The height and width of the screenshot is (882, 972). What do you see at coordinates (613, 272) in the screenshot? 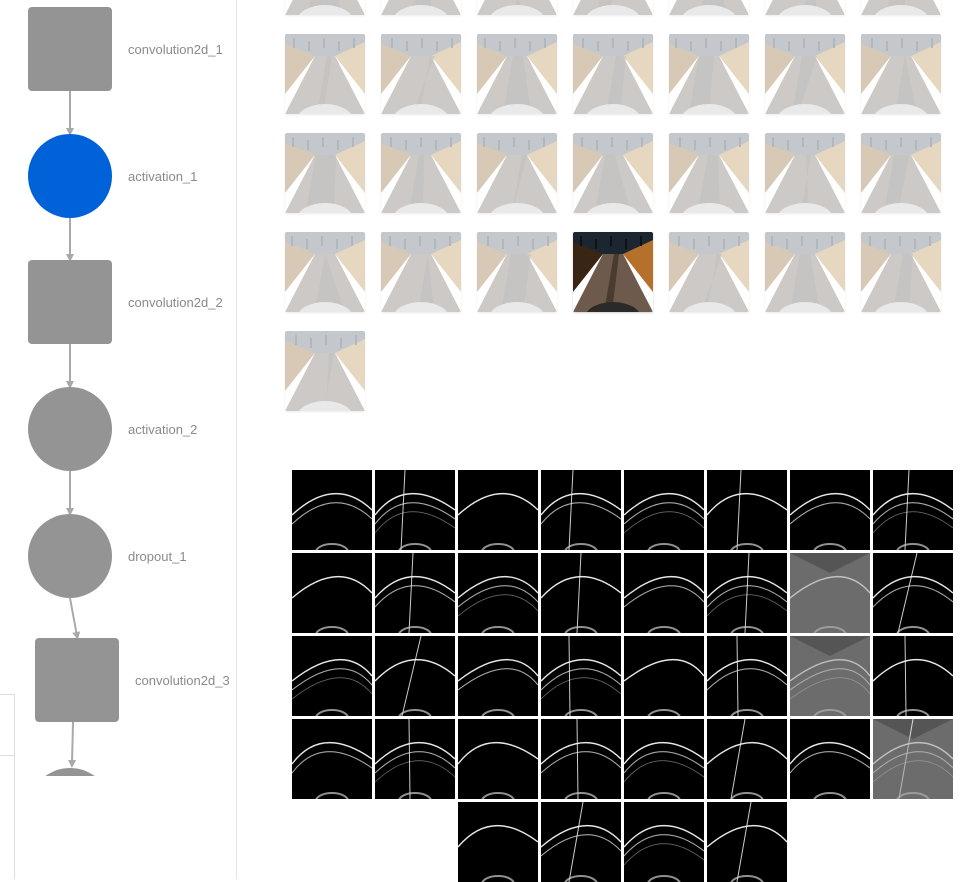
I see `input-image-selected` at bounding box center [613, 272].